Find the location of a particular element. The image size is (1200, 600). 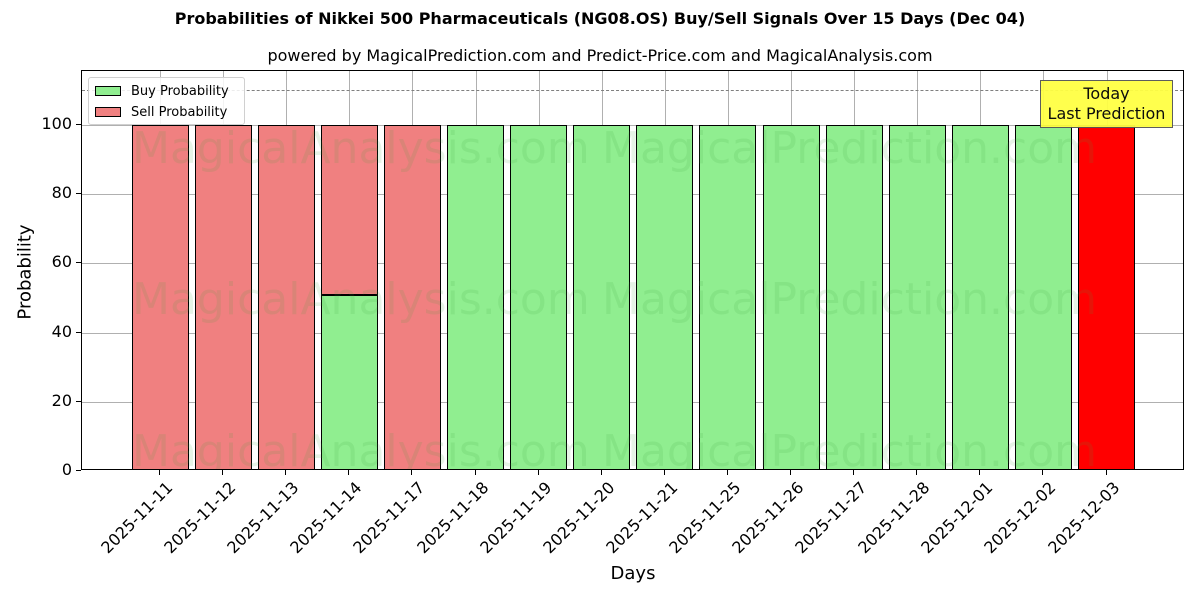

y-tick-label: 40 is located at coordinates (61, 331).